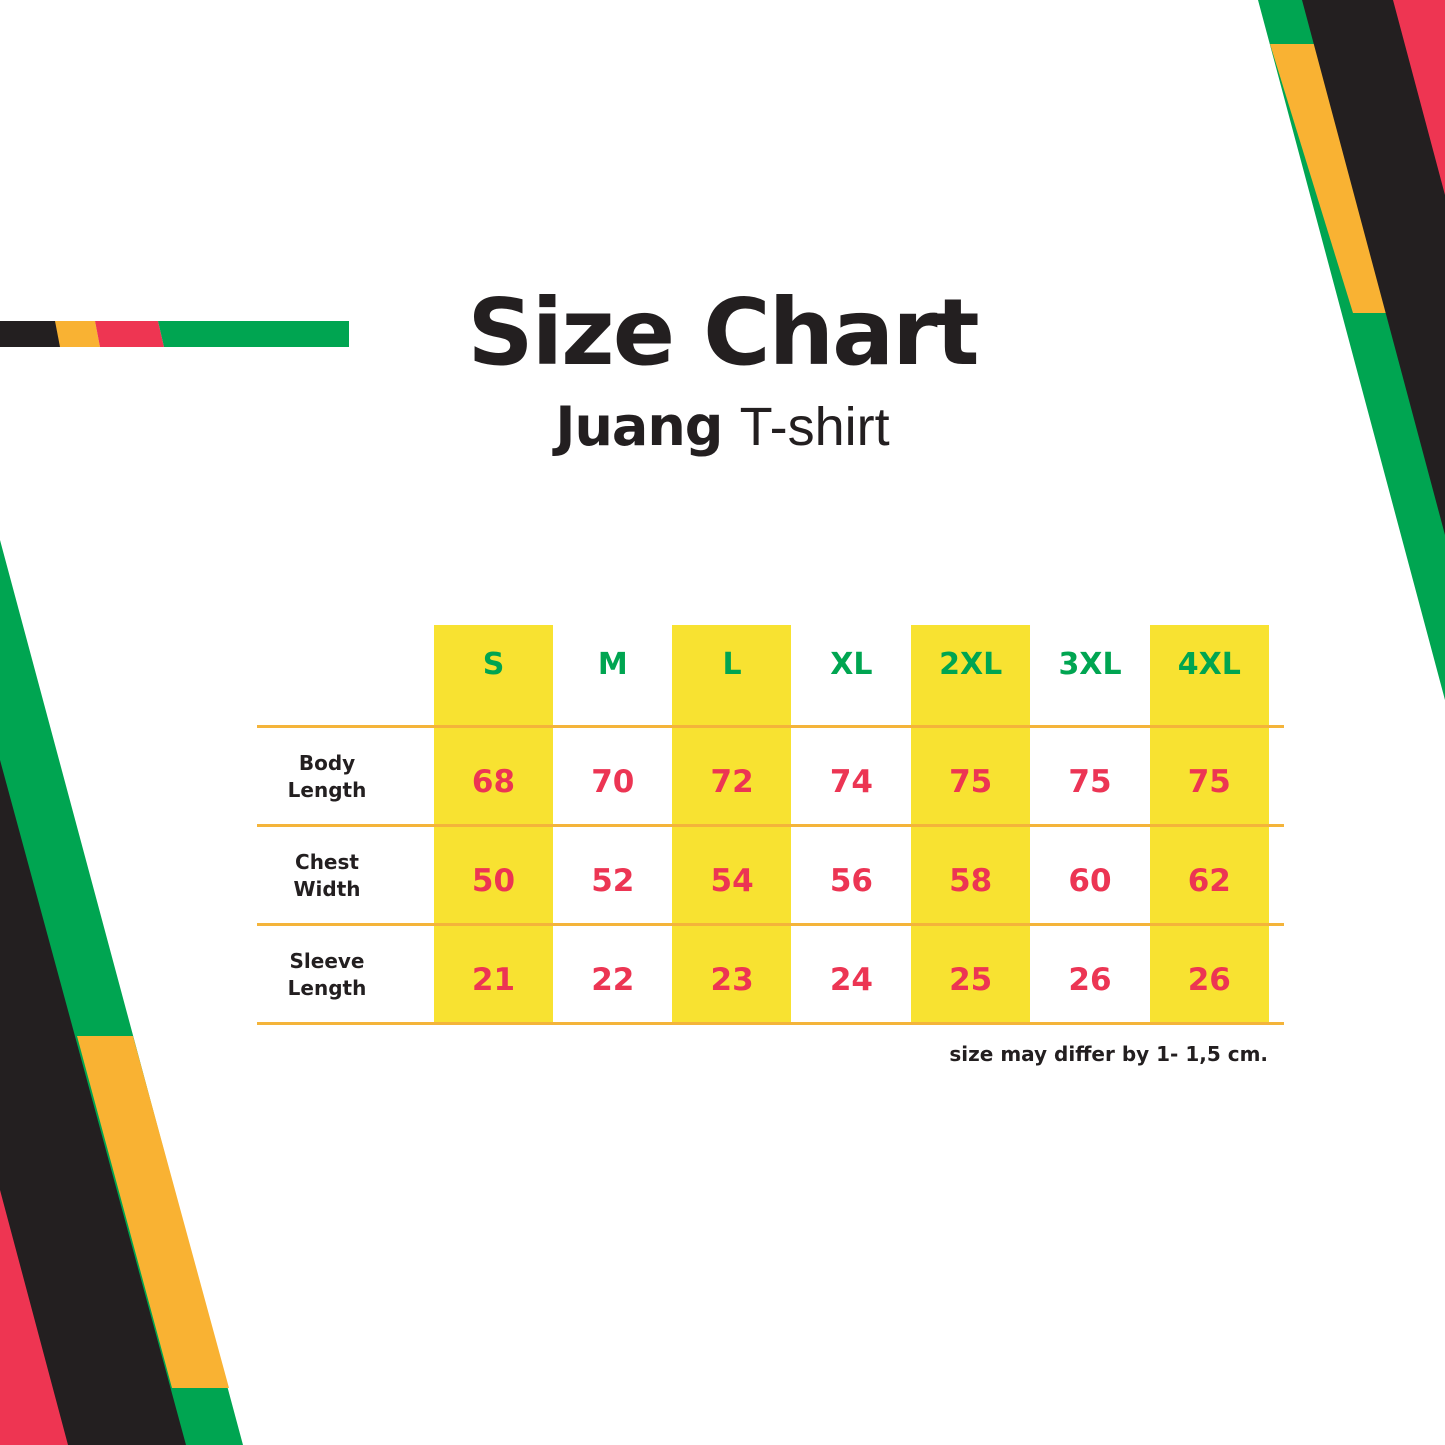 The height and width of the screenshot is (1445, 1445). Describe the element at coordinates (971, 881) in the screenshot. I see `size-value: 58` at that location.